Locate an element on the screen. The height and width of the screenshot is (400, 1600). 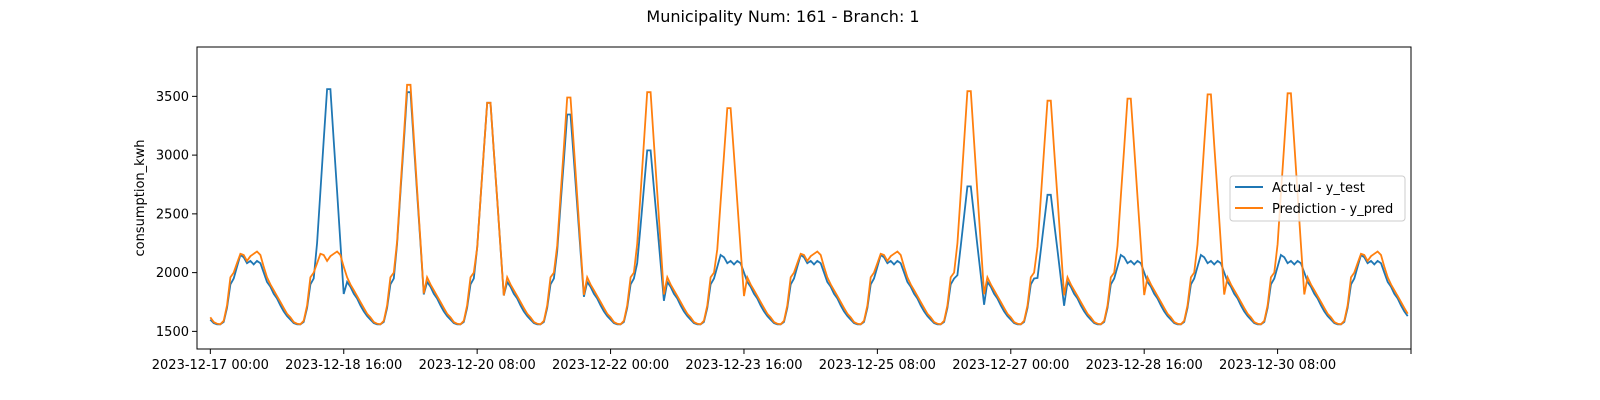
x-tick-label: 2023-12-28 16:00 is located at coordinates (1144, 365).